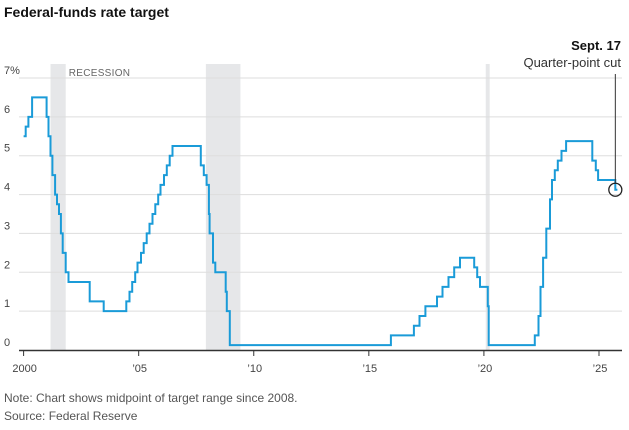 The width and height of the screenshot is (629, 430). What do you see at coordinates (12, 71) in the screenshot?
I see `y-tick-label: 7%` at bounding box center [12, 71].